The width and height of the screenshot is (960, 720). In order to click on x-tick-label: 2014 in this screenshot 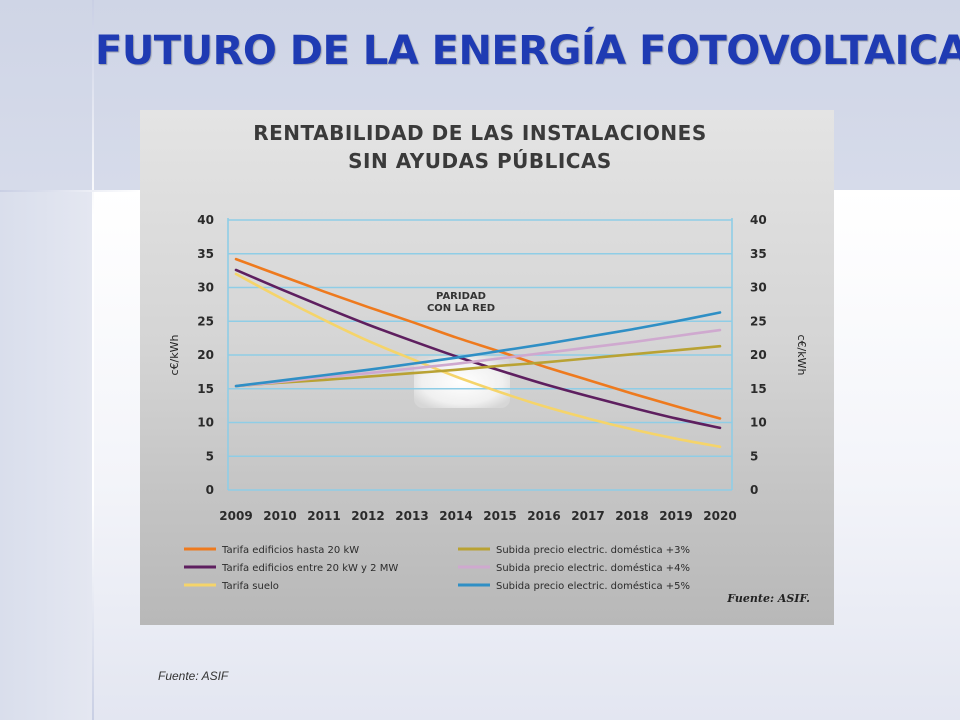, I will do `click(455, 516)`.